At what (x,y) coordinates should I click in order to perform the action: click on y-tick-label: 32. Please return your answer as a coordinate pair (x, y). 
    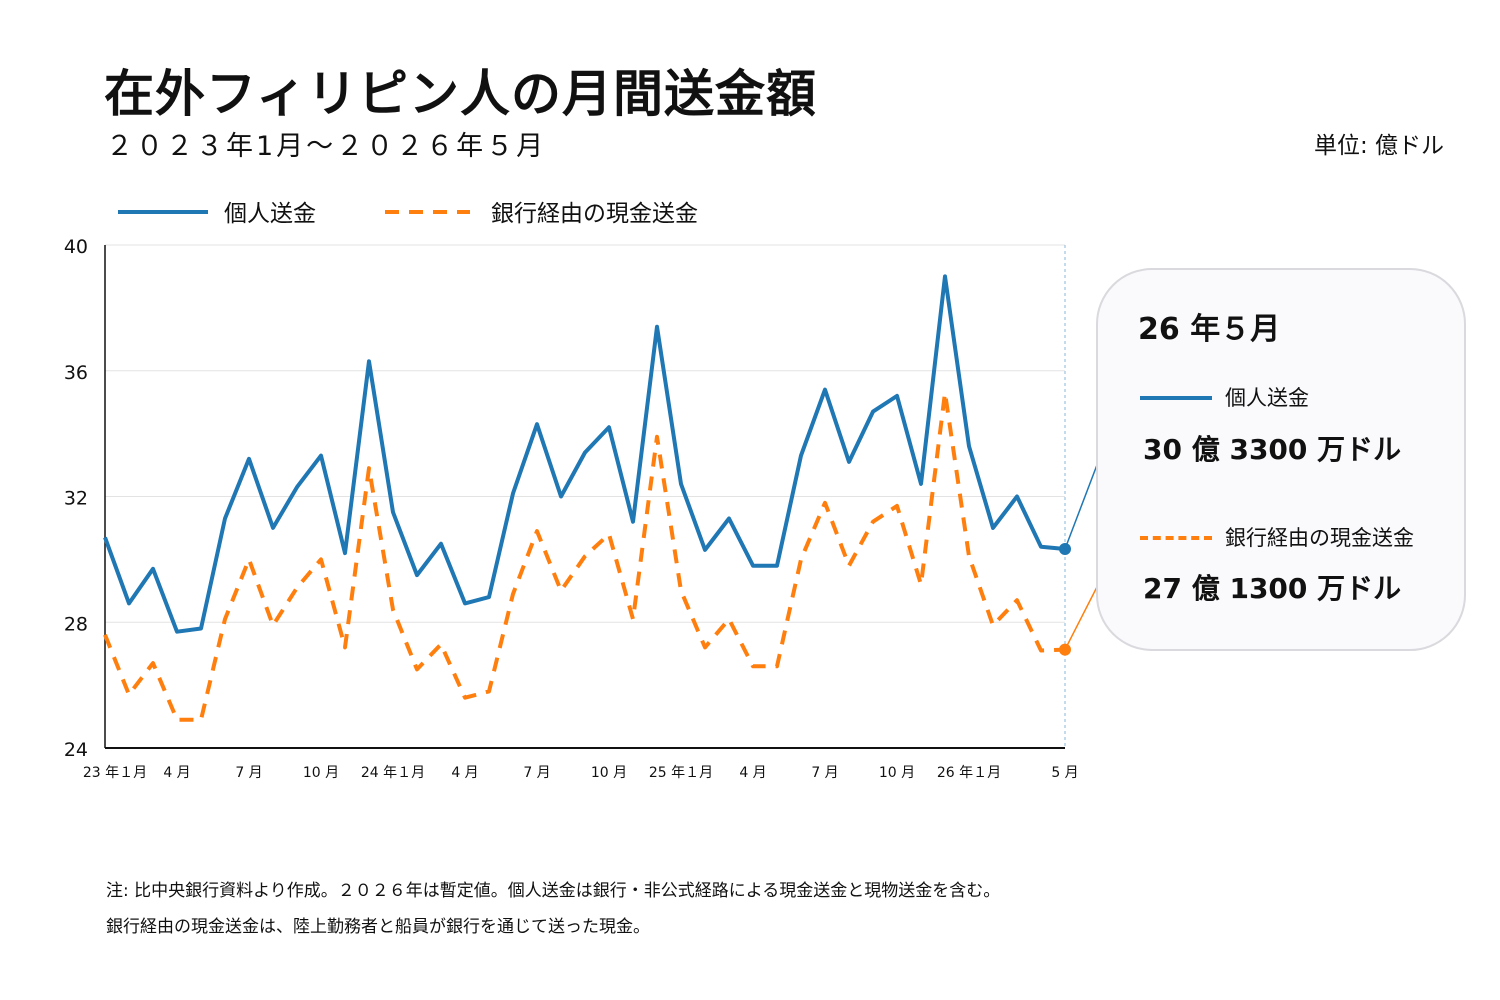
    Looking at the image, I should click on (76, 499).